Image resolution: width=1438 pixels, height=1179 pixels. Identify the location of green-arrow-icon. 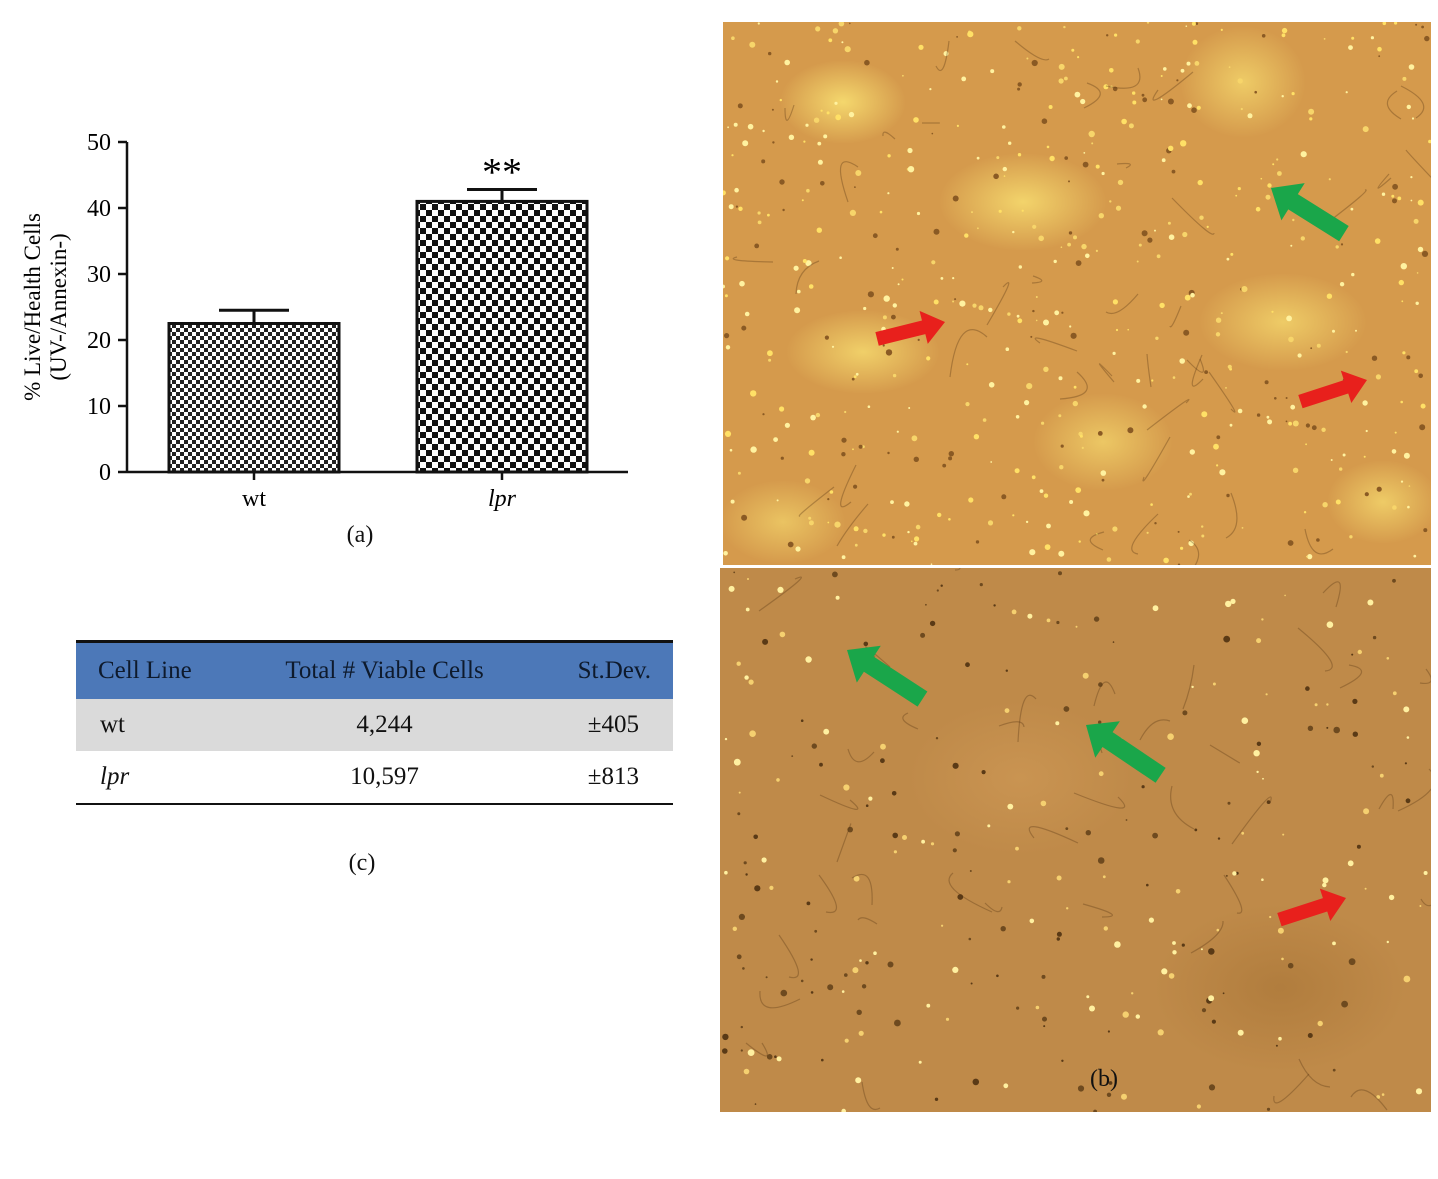
(1310, 212).